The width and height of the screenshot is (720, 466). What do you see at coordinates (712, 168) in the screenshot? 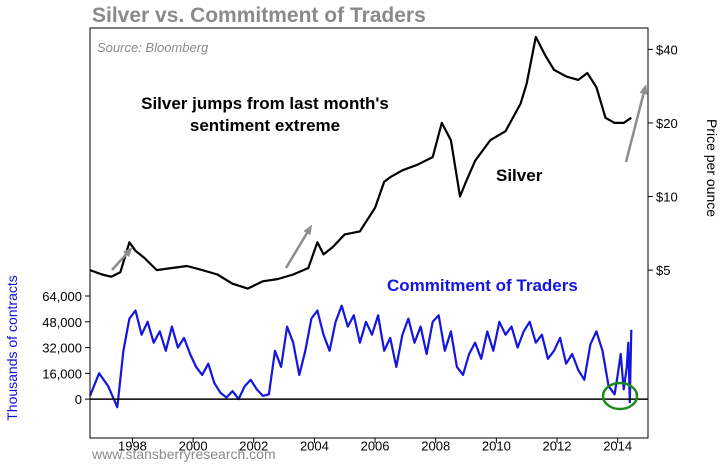
I see `y-axis-label-right: Price per ounce` at bounding box center [712, 168].